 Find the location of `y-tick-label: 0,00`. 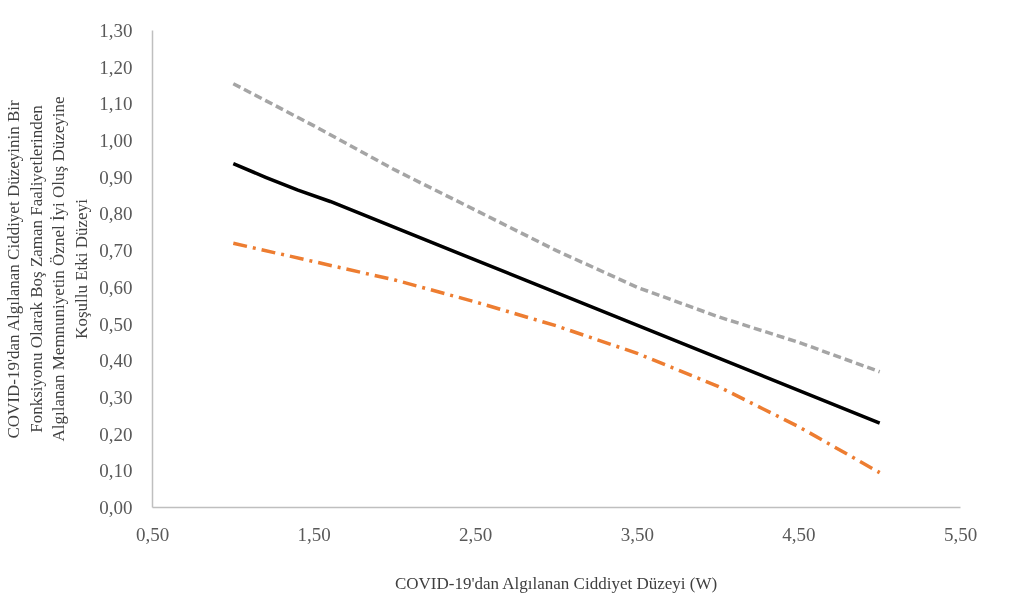

y-tick-label: 0,00 is located at coordinates (116, 507).